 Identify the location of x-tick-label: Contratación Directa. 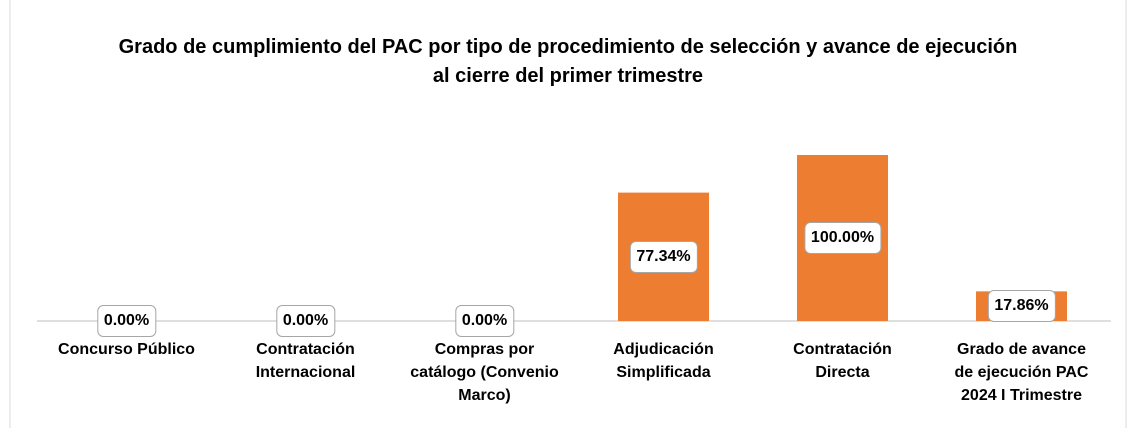
(842, 361).